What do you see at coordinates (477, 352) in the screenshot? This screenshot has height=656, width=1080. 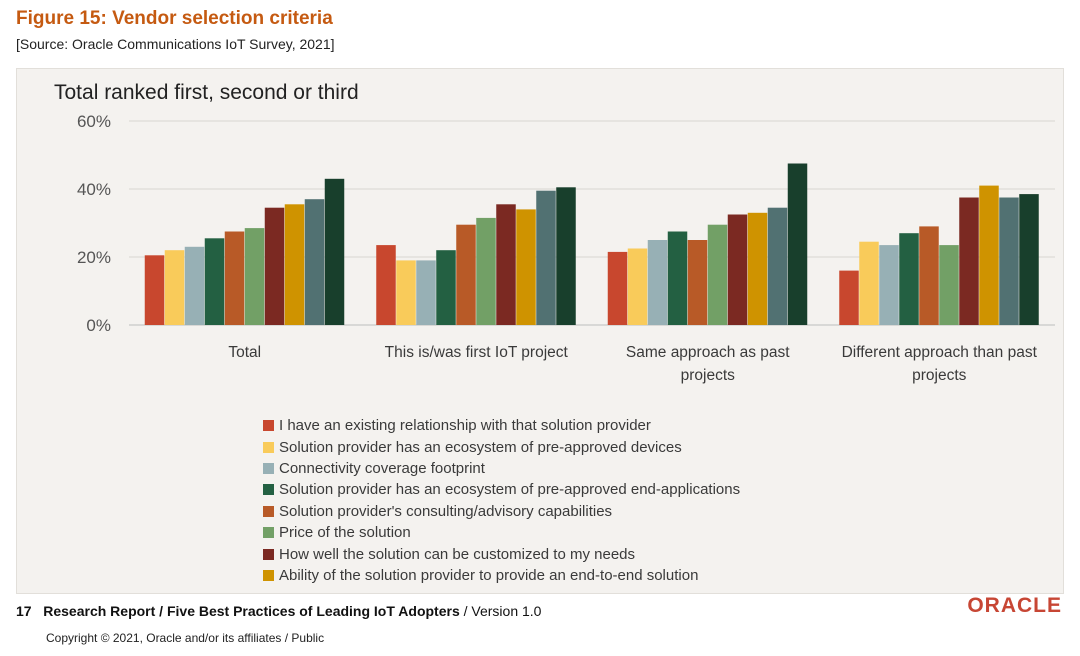 I see `x-tick-label: This is/was first IoT project` at bounding box center [477, 352].